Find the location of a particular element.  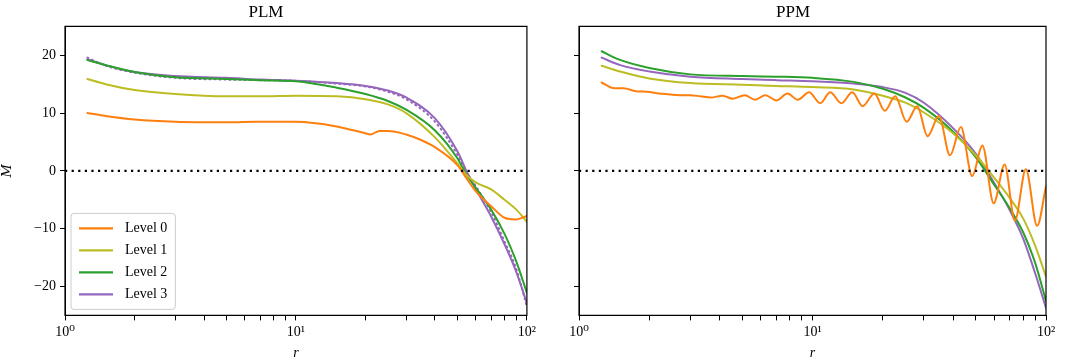

legend-label: Level 1 is located at coordinates (146, 250).